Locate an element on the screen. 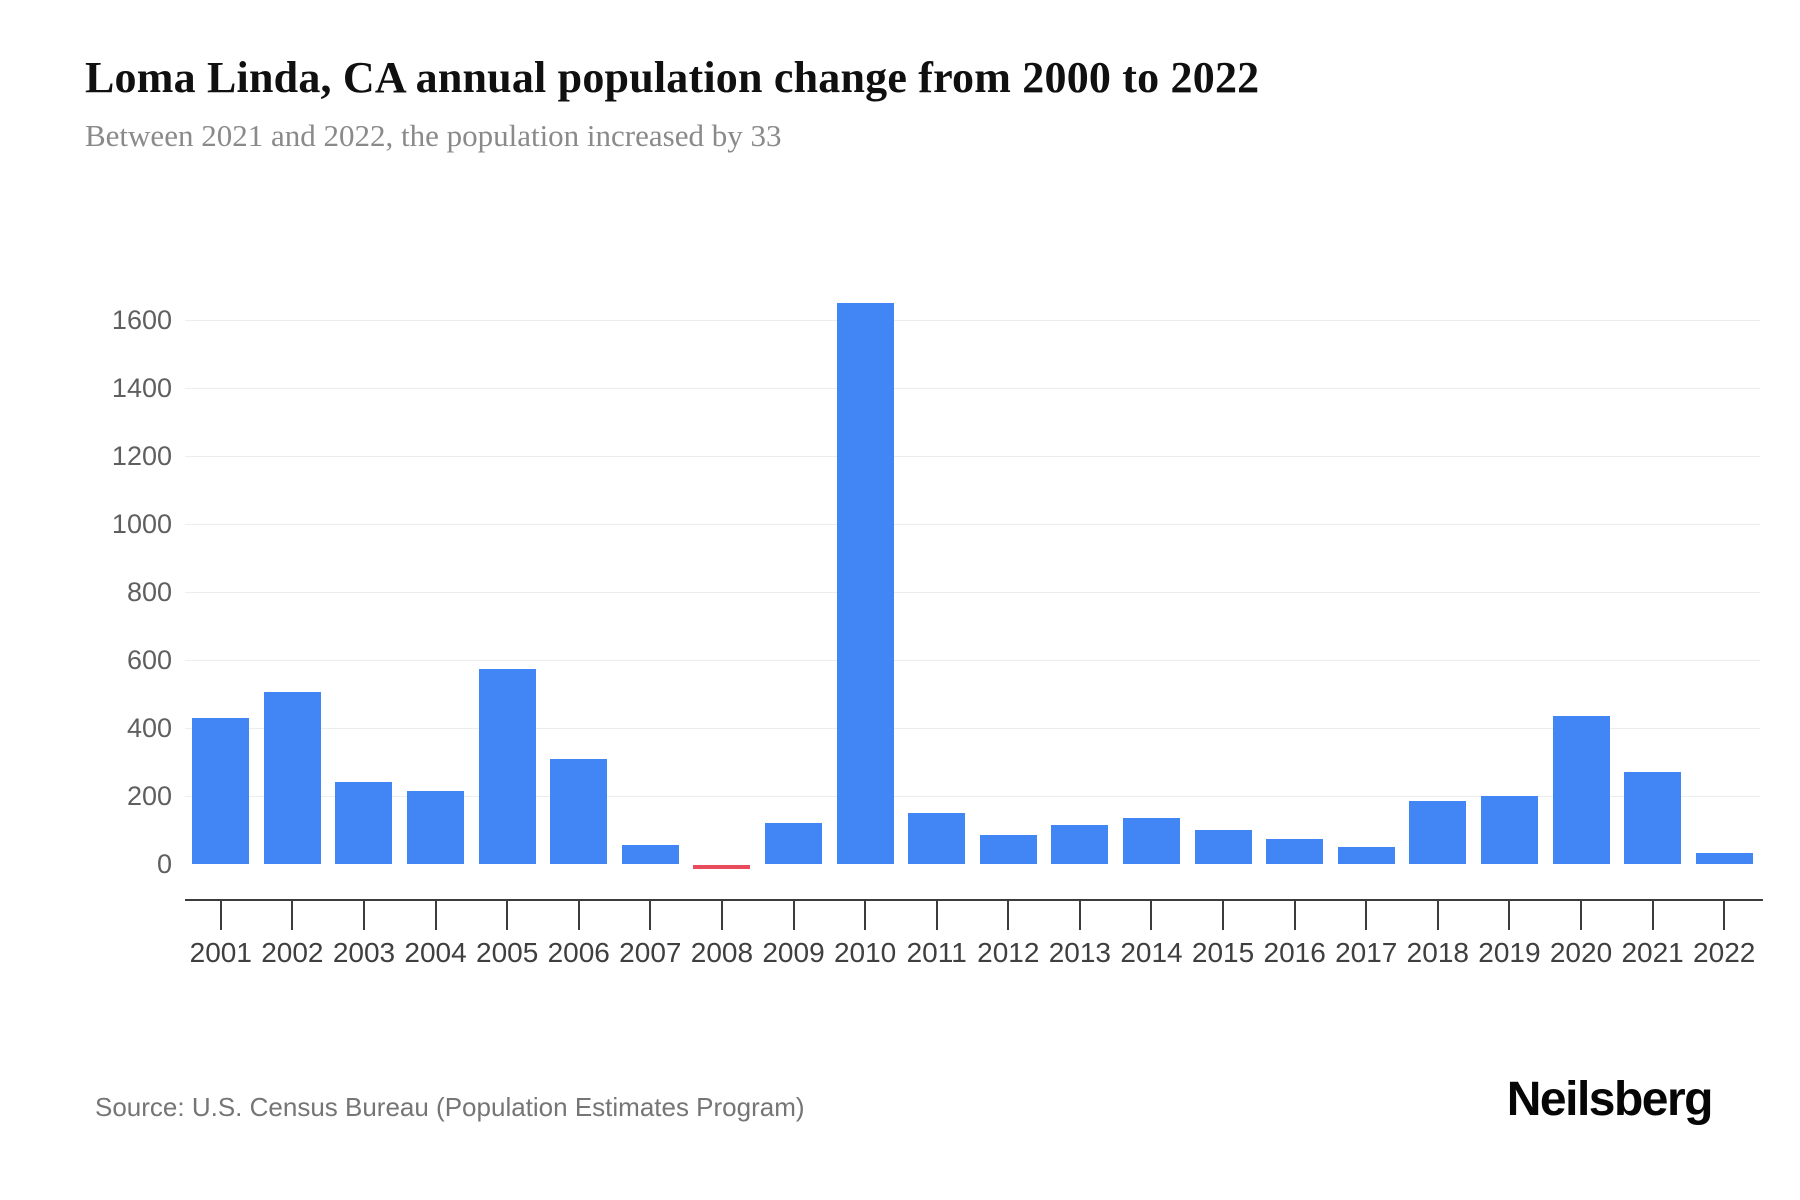 This screenshot has height=1200, width=1800. x-tick-mark-2016 is located at coordinates (1294, 915).